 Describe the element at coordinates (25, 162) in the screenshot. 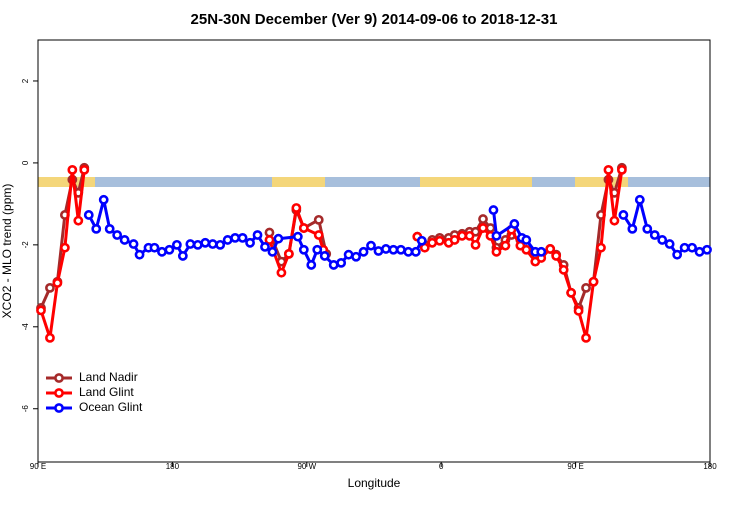

I see `y-tick-label: 0` at that location.